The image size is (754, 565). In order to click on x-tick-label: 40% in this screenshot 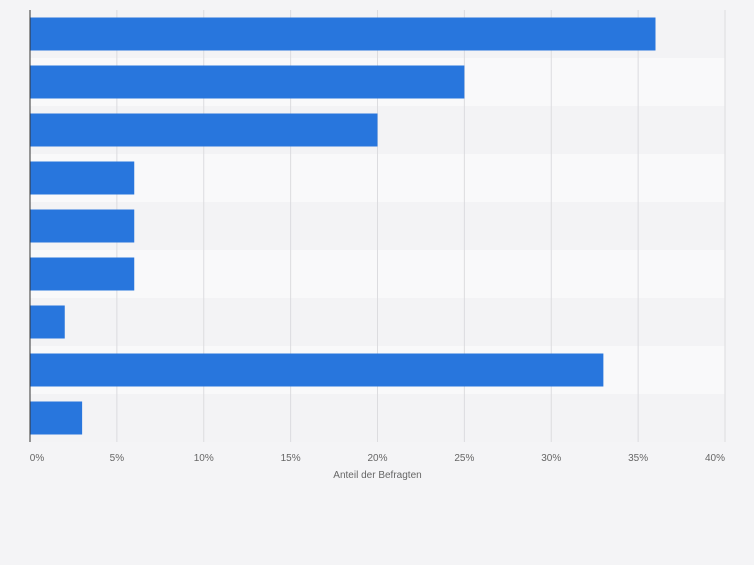, I will do `click(715, 458)`.